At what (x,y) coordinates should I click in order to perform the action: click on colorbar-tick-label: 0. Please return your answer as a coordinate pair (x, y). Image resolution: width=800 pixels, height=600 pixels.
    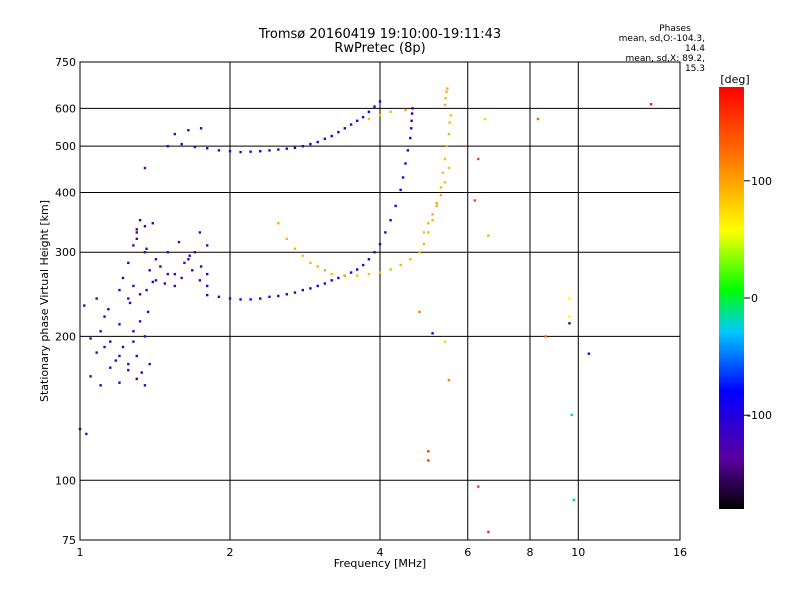
    Looking at the image, I should click on (754, 298).